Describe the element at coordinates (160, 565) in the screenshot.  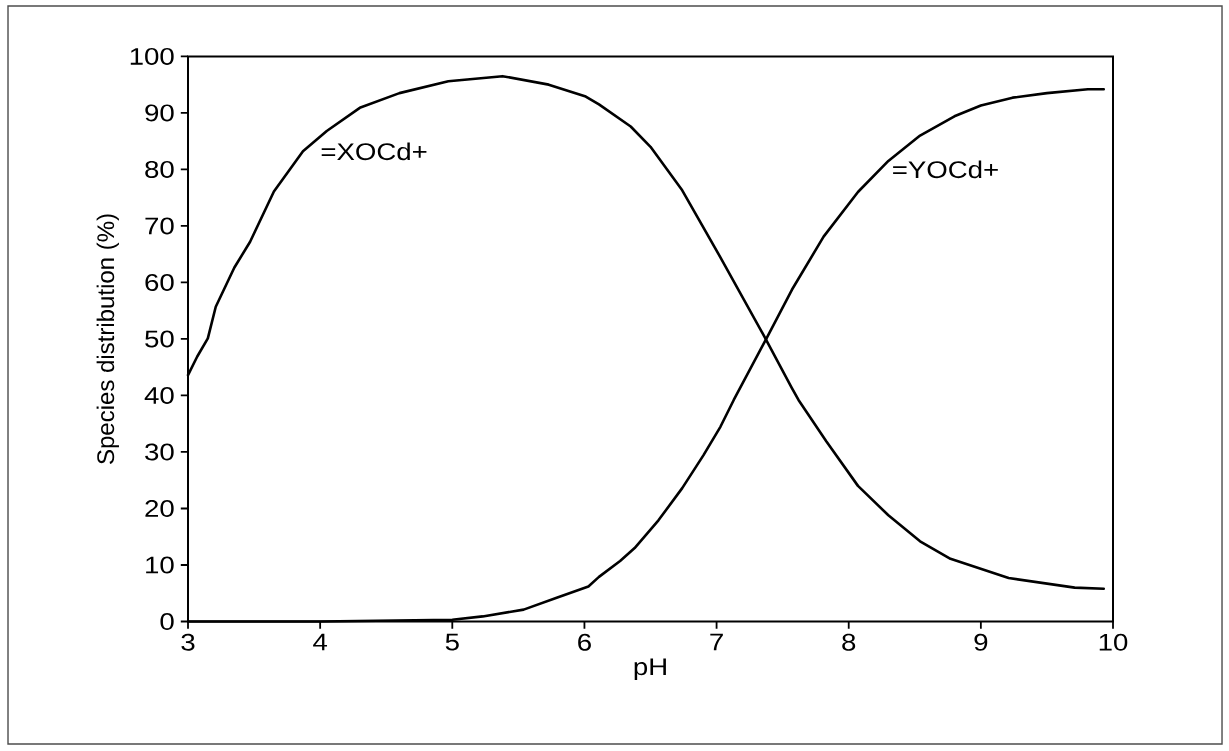
I see `y-tick-label: 10` at that location.